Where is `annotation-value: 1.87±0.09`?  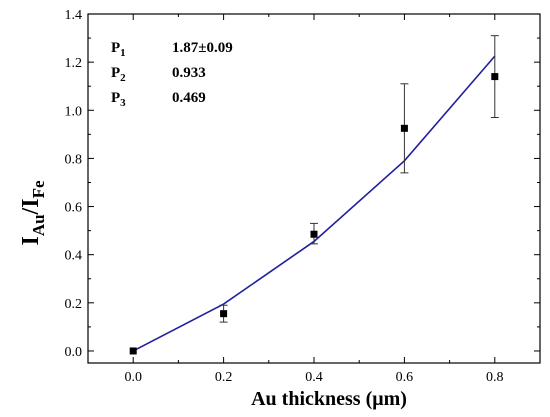
annotation-value: 1.87±0.09 is located at coordinates (202, 48).